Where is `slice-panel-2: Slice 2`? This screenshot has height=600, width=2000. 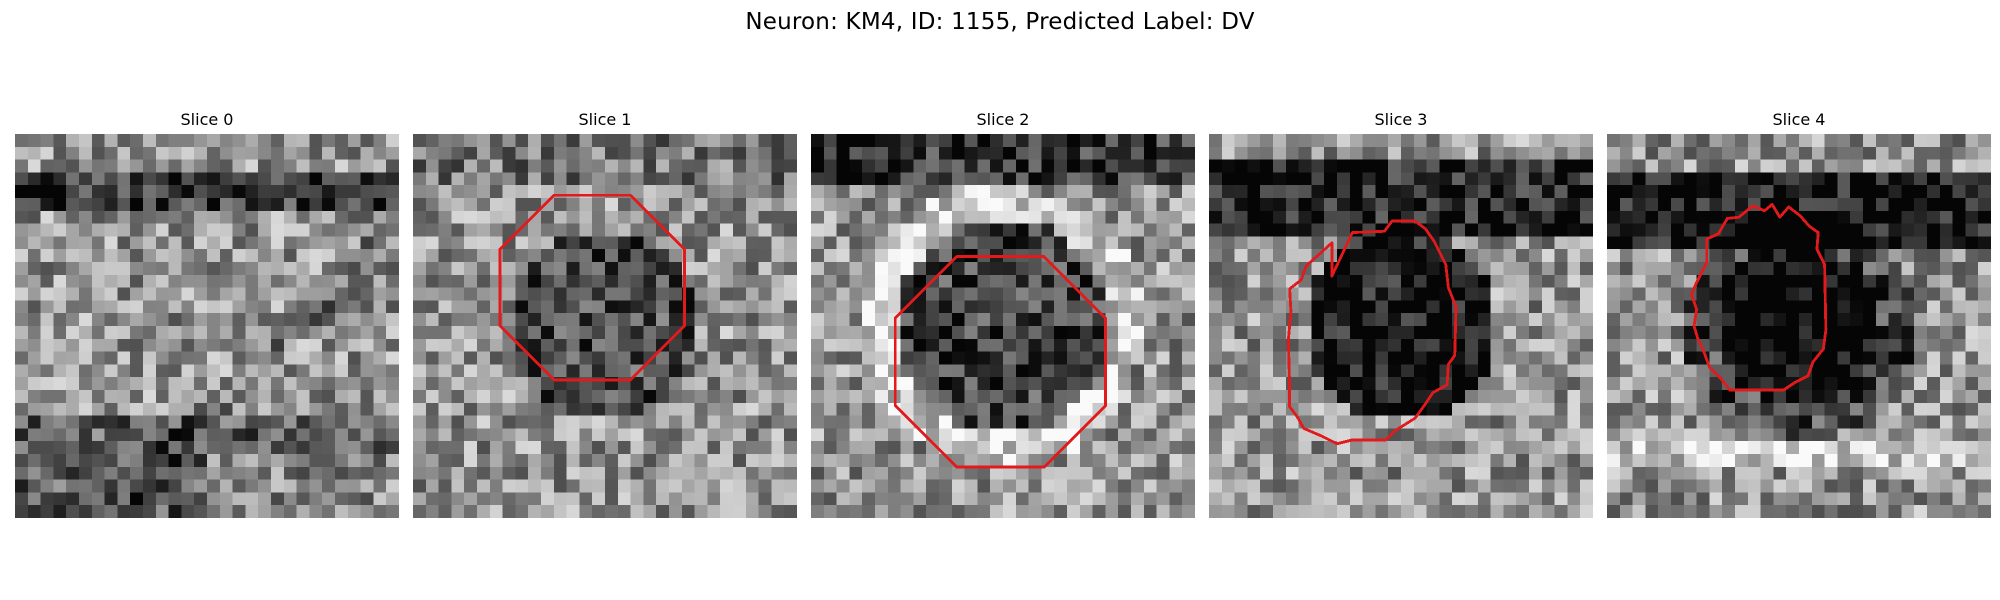 slice-panel-2: Slice 2 is located at coordinates (1003, 314).